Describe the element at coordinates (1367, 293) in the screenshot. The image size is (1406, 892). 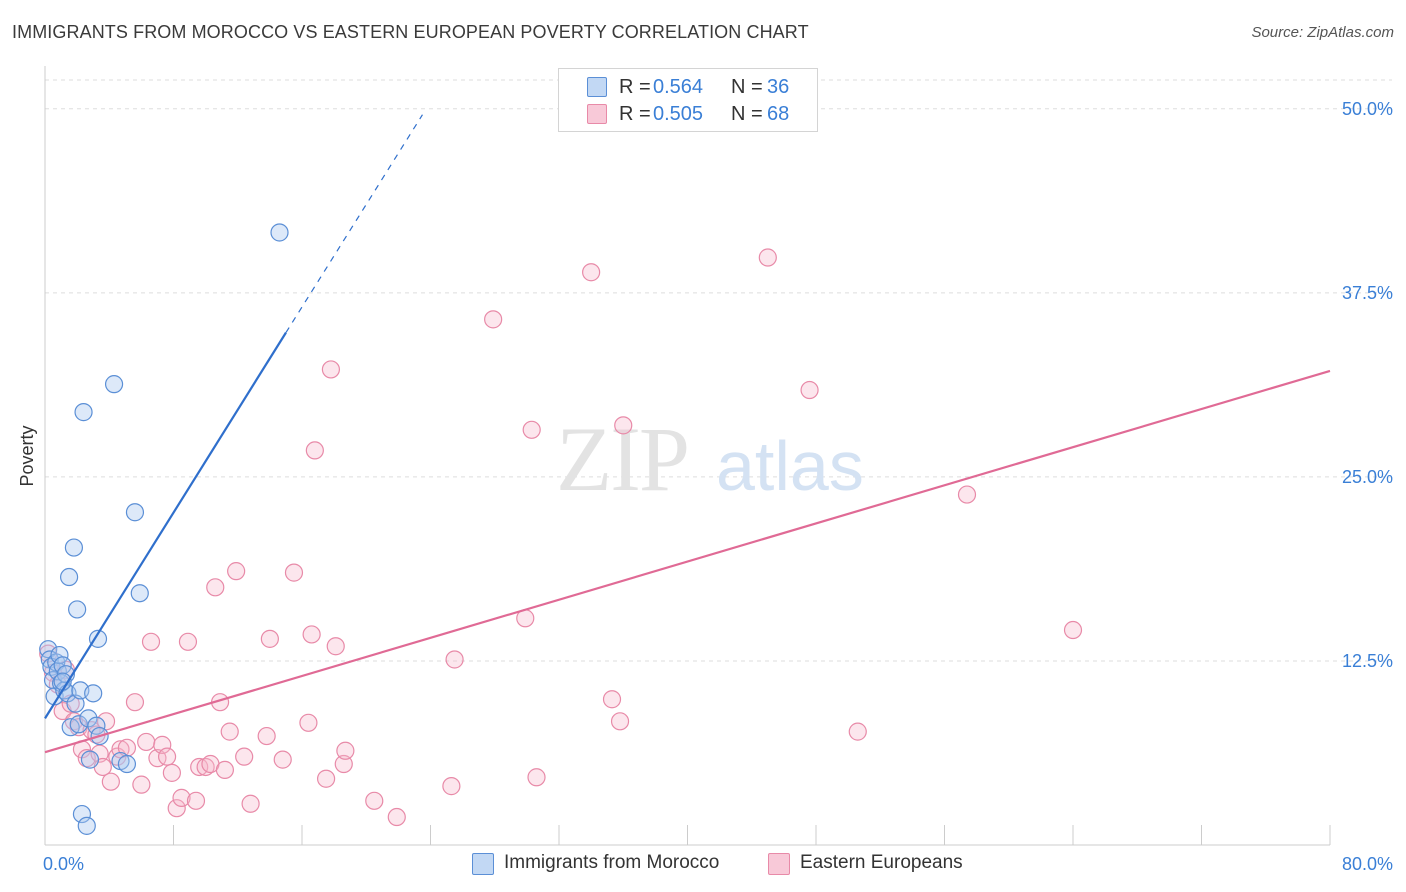
I see `y-tick-label: 37.5%` at that location.